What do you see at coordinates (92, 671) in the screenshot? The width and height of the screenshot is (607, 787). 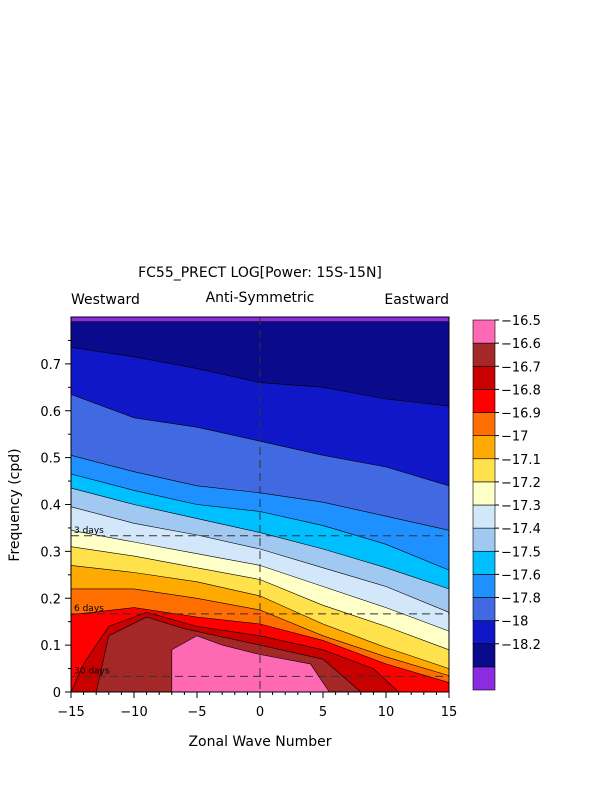 I see `period-label-2: 30 days` at bounding box center [92, 671].